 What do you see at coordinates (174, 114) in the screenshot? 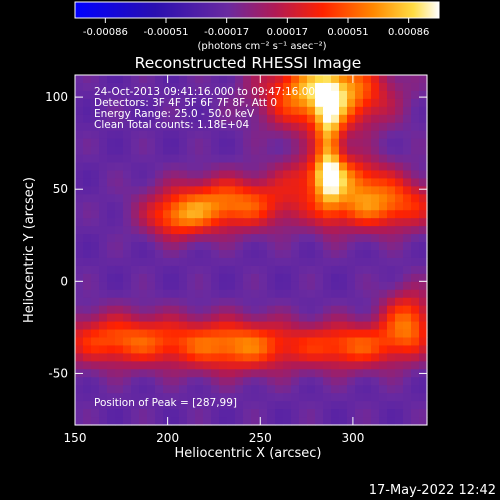
I see `annotation-line: Energy Range: 25.0 - 50.0 keV` at bounding box center [174, 114].